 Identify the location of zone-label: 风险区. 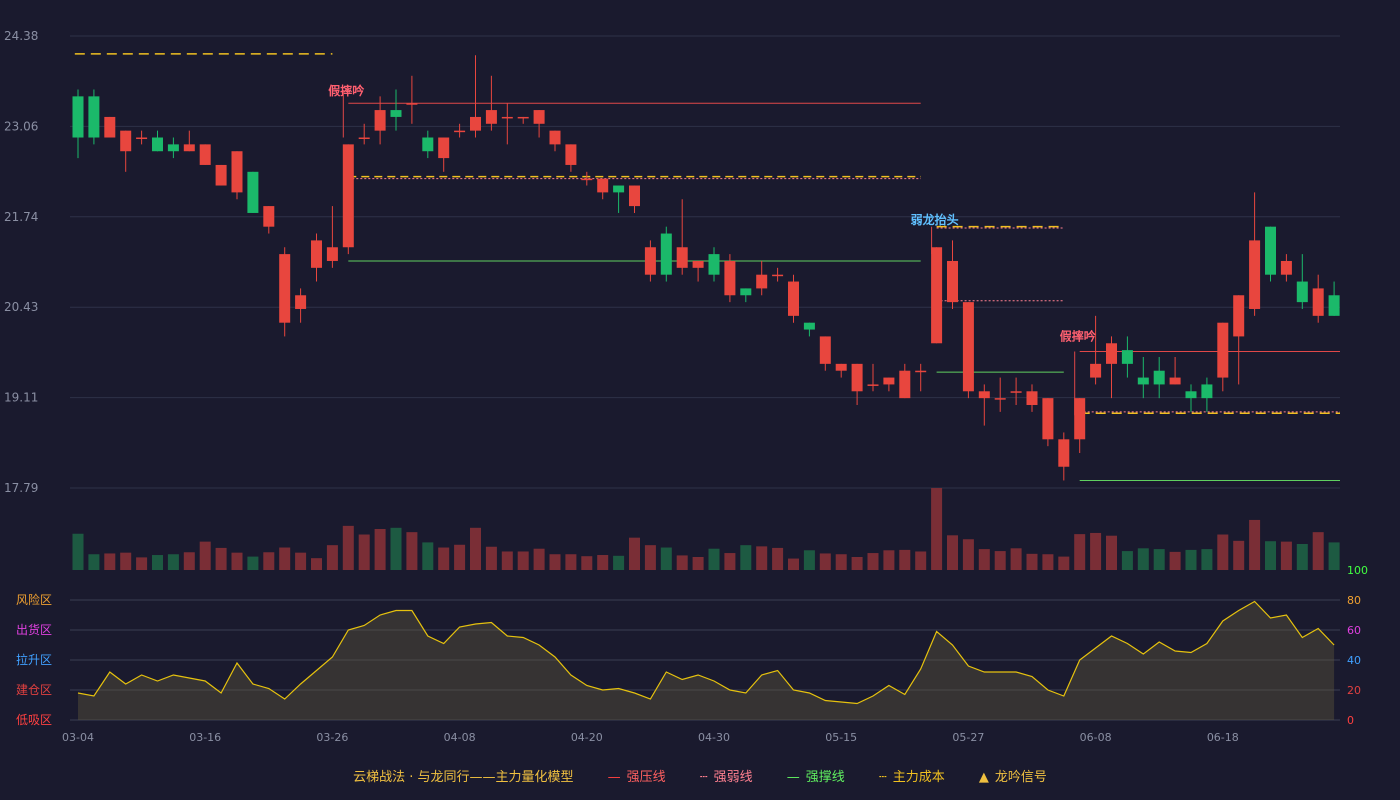
(34, 599).